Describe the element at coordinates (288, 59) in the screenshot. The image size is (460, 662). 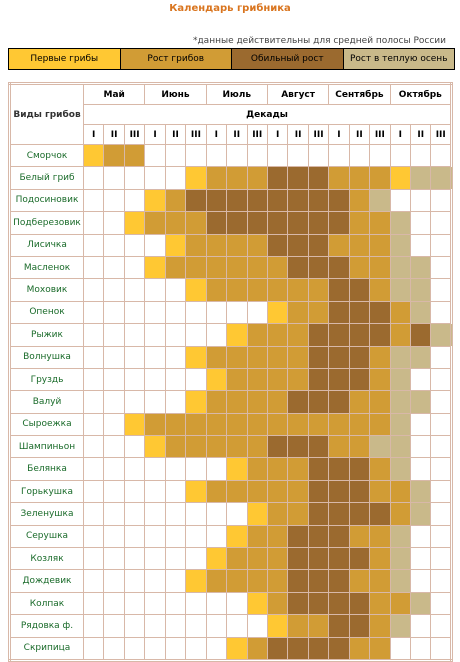
I see `legend-item: Обильный рост` at that location.